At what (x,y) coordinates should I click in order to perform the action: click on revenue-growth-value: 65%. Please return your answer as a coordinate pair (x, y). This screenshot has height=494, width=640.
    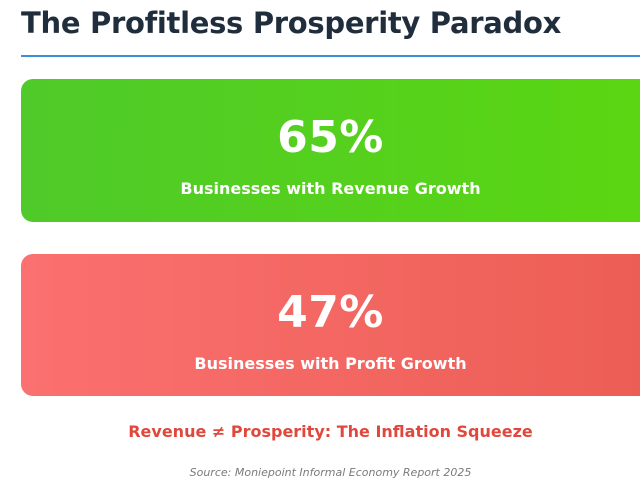
    Looking at the image, I should click on (330, 137).